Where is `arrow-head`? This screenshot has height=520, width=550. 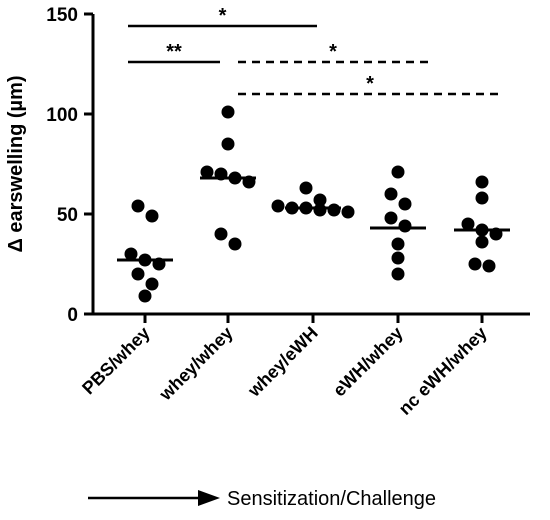 arrow-head is located at coordinates (209, 498).